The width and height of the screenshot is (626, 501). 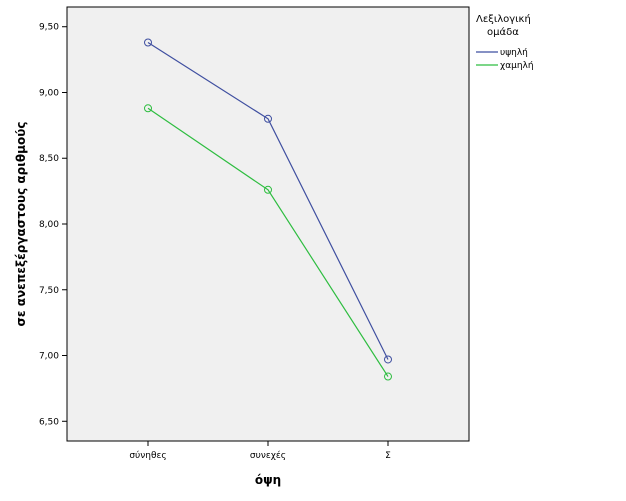 What do you see at coordinates (268, 455) in the screenshot?
I see `x-tick-label: συνεχές` at bounding box center [268, 455].